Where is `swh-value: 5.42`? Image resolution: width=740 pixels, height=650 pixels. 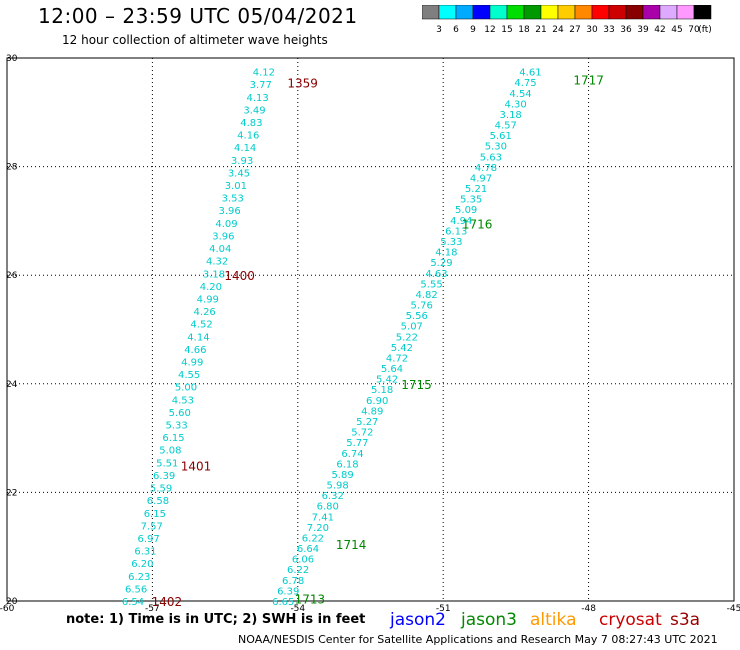 swh-value: 5.42 is located at coordinates (387, 380).